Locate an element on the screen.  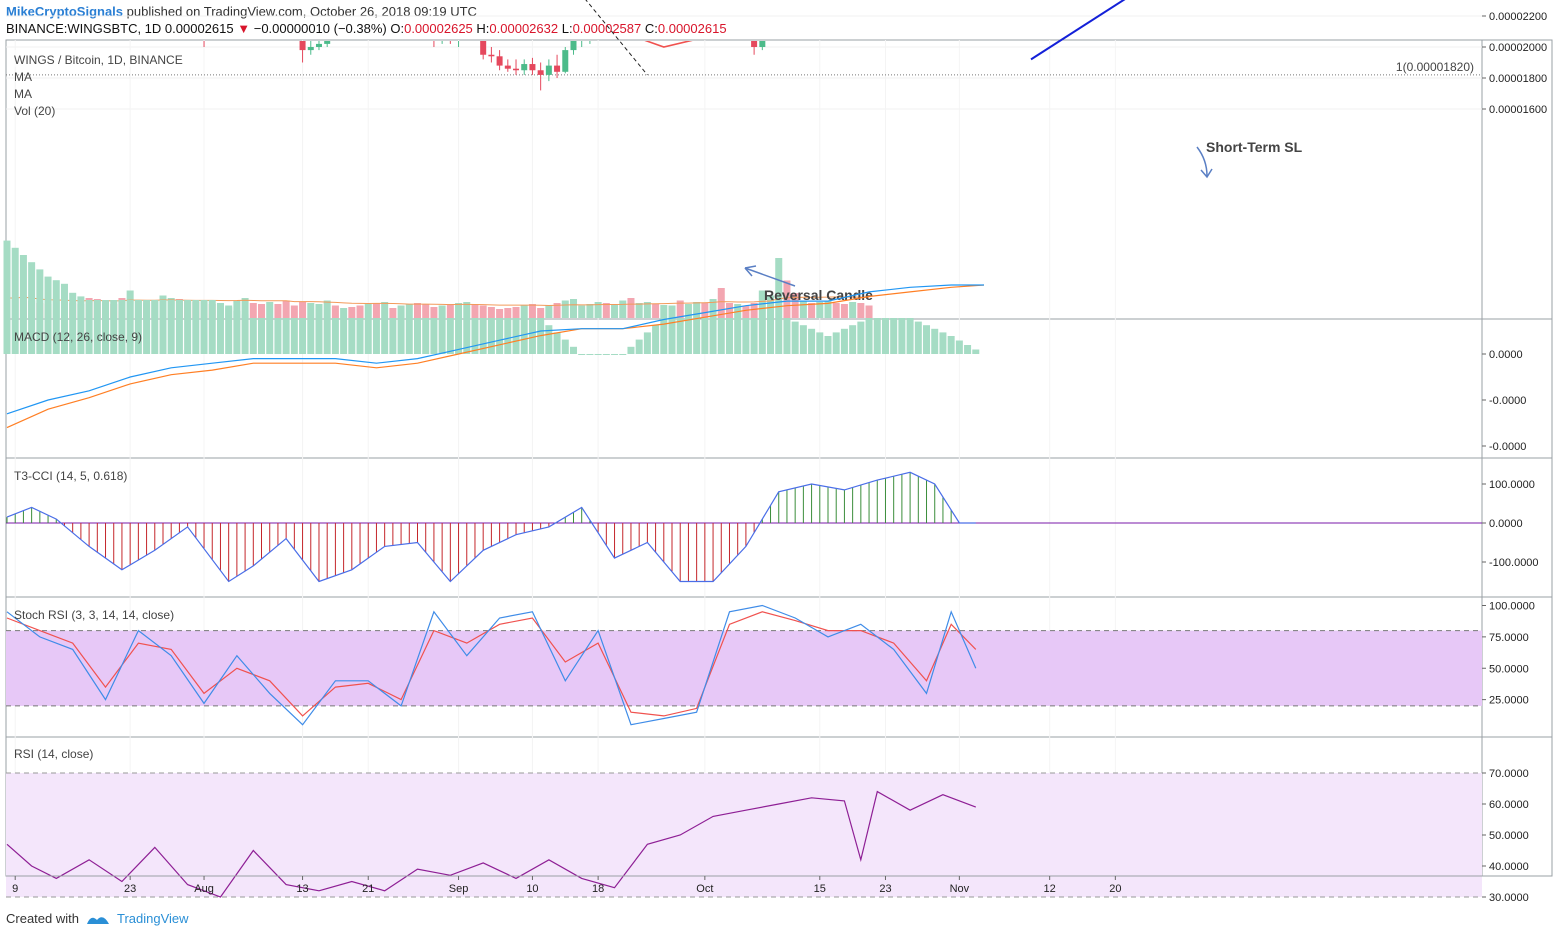
date-tick-label: Aug is located at coordinates (204, 889).